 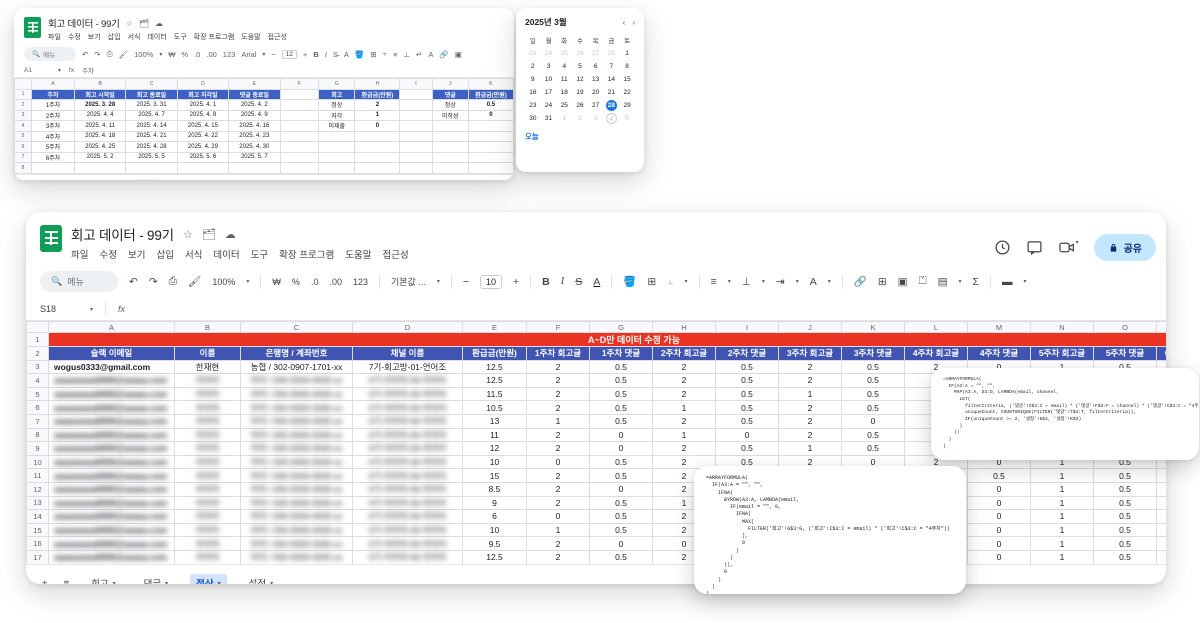 What do you see at coordinates (151, 94) in the screenshot?
I see `mini-cell: 회고 종료일` at bounding box center [151, 94].